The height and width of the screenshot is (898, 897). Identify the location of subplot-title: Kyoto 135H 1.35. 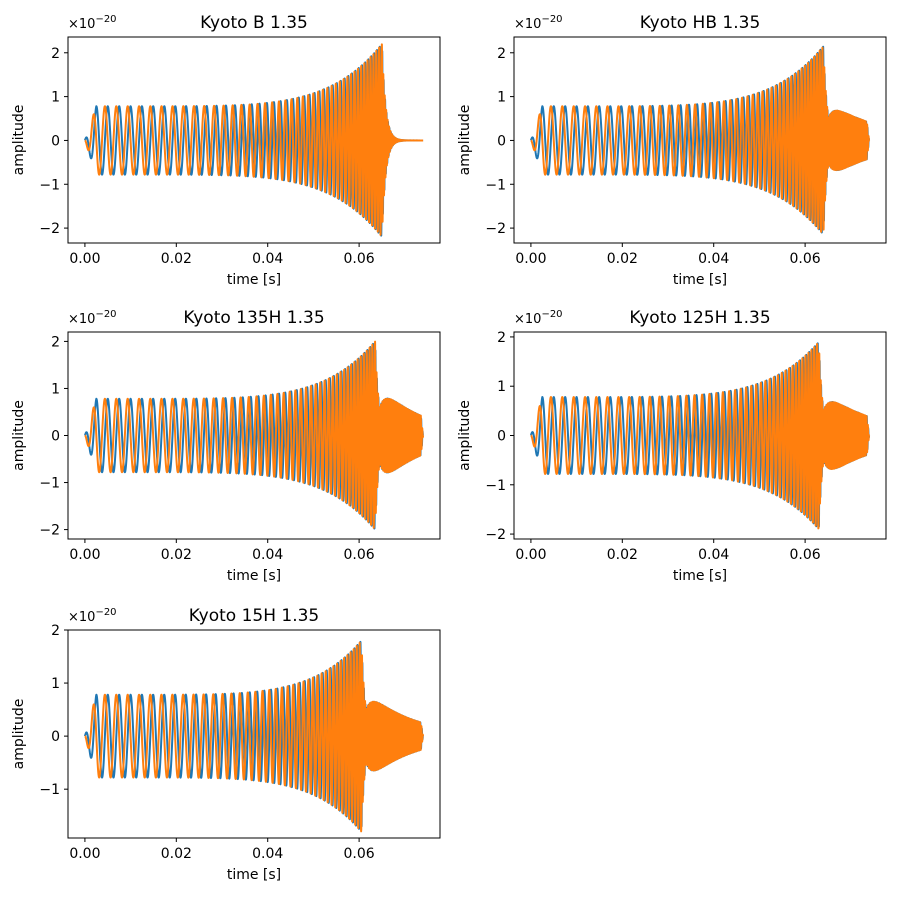
(253, 318).